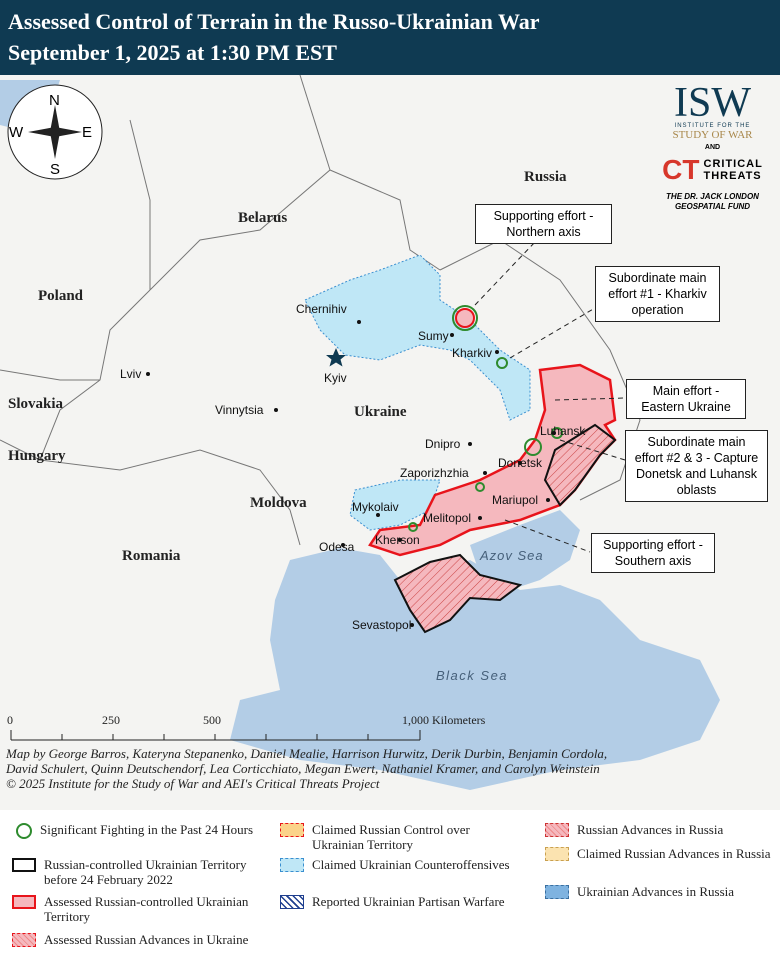  Describe the element at coordinates (381, 625) in the screenshot. I see `city-sevastopol: Sevastopol` at that location.